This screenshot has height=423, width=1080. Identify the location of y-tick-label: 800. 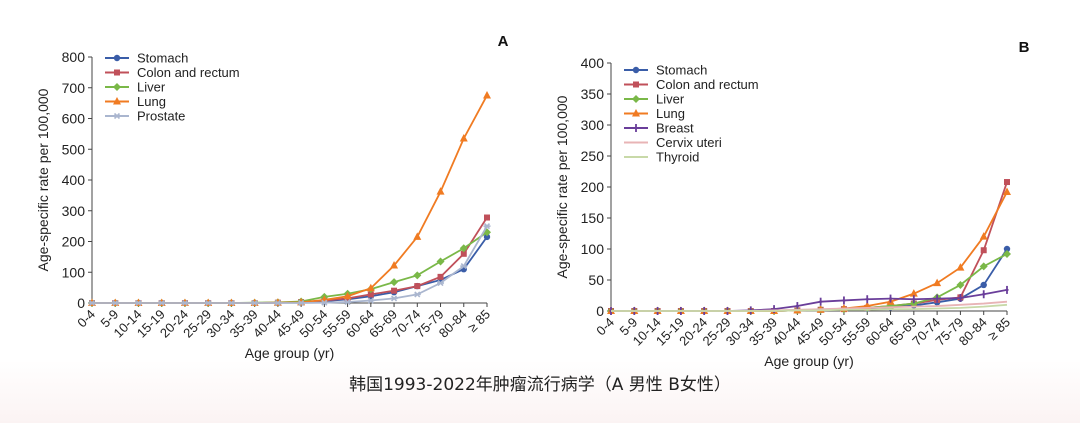
(74, 57).